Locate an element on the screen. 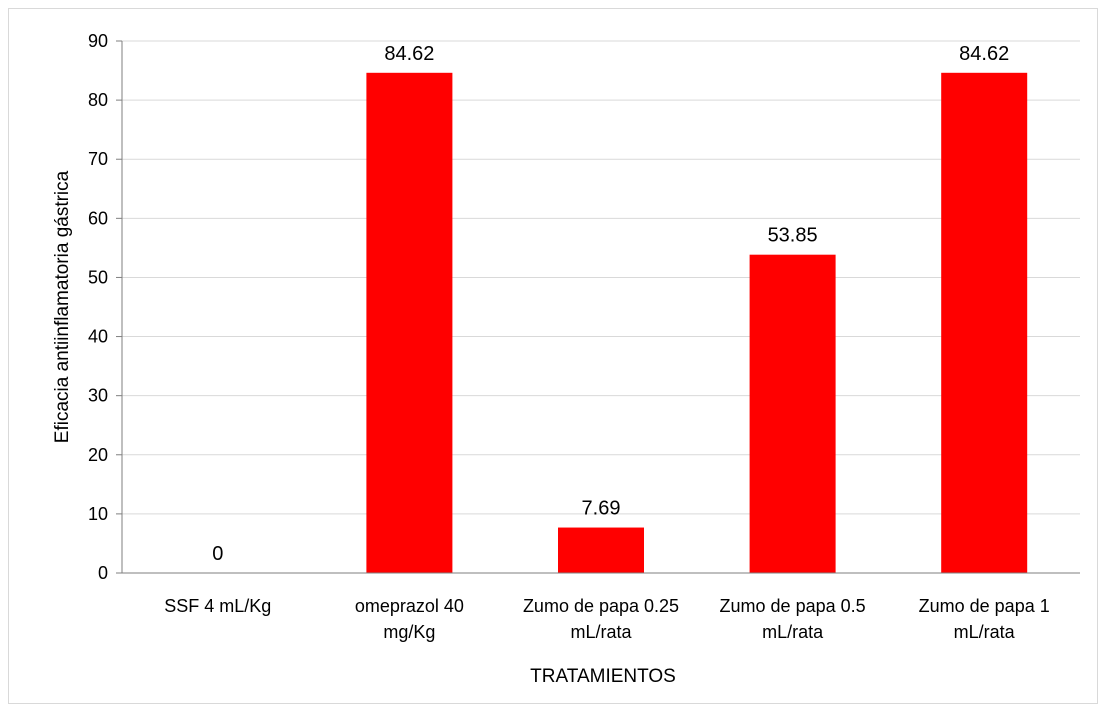 This screenshot has height=713, width=1109. x-category-label: Zumo de papa 0.25 is located at coordinates (601, 606).